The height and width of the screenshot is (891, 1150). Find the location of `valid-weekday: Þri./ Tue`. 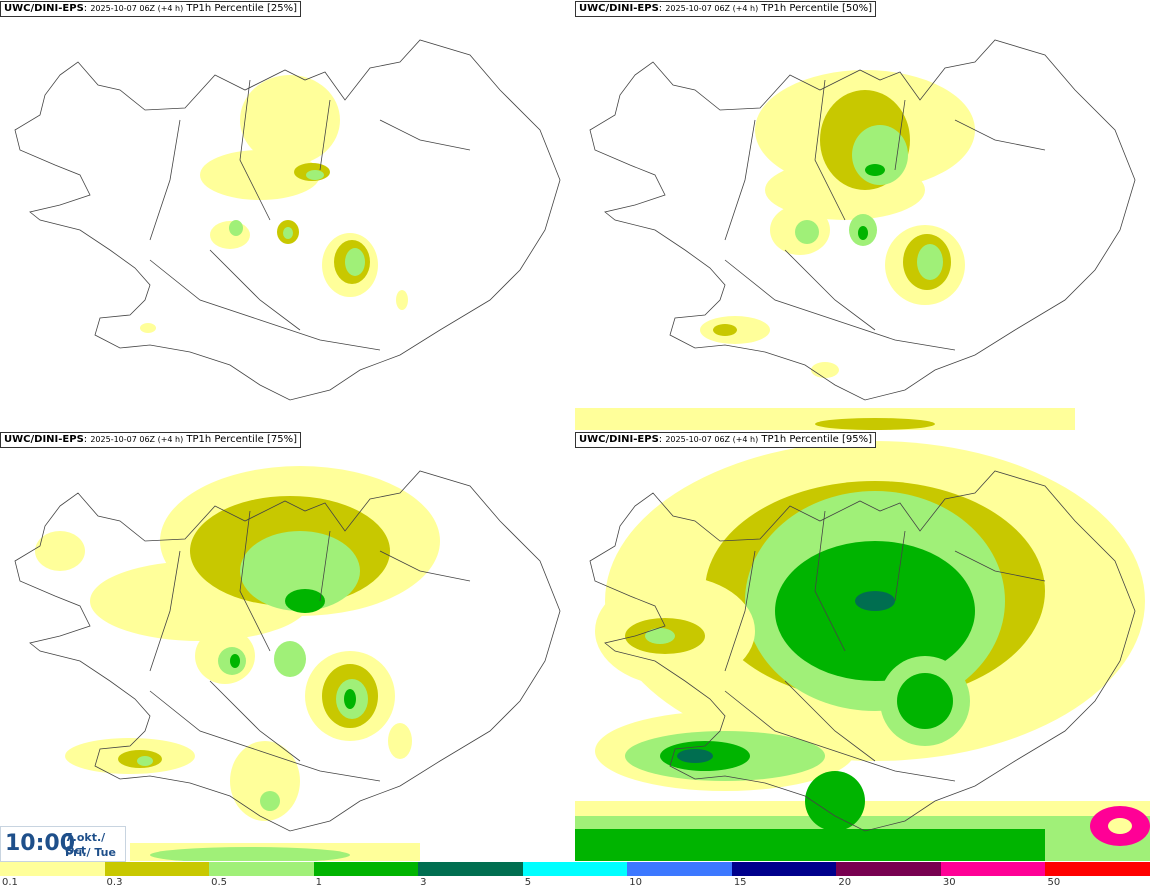

valid-weekday: Þri./ Tue is located at coordinates (90, 852).